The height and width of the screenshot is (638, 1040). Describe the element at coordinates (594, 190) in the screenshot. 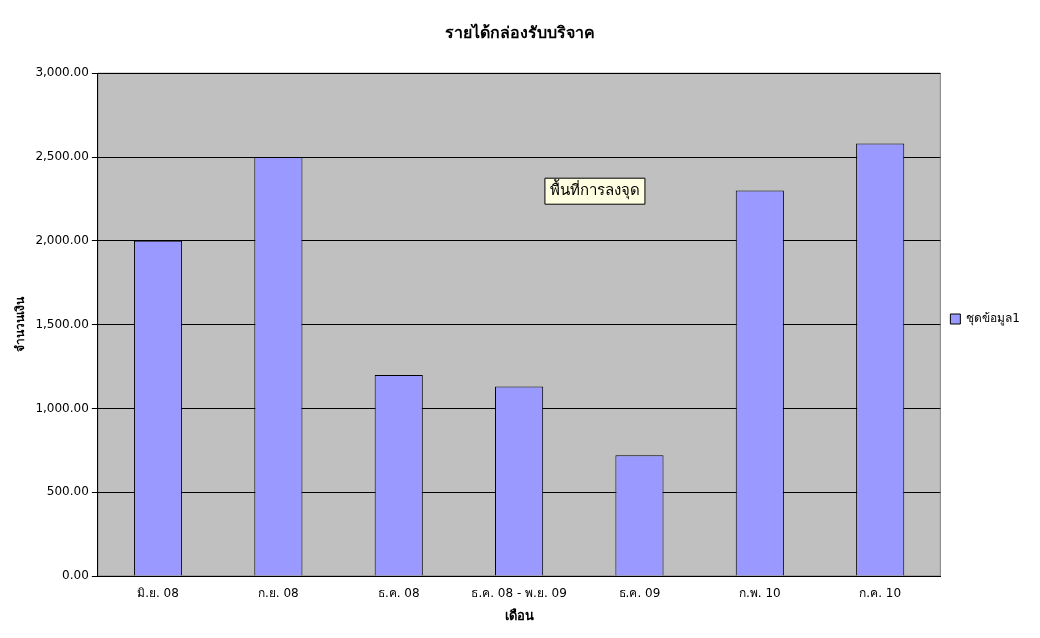

I see `annotation: พื้นที่การลงจุด` at that location.